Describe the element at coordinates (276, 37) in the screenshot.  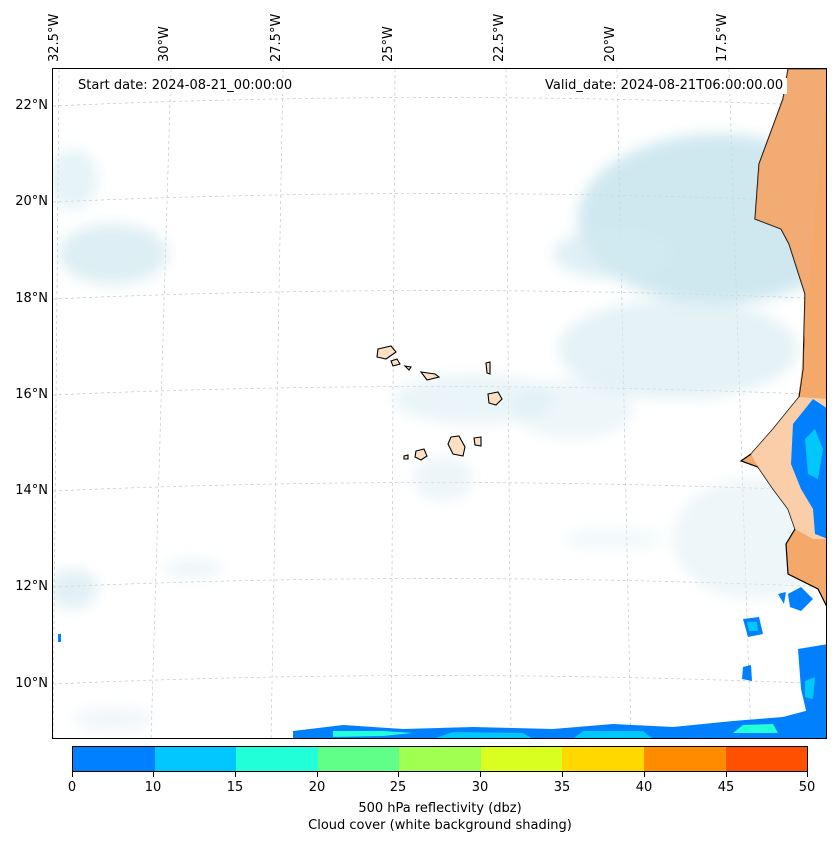
I see `lon-label-27-5w: 27.5°W` at that location.